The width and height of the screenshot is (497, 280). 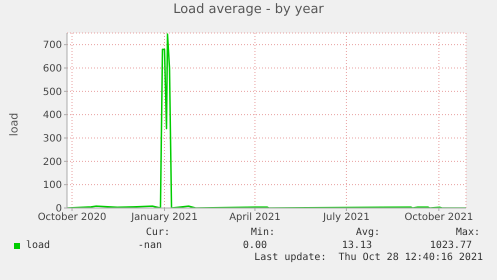 What do you see at coordinates (254, 245) in the screenshot?
I see `text: 0.00` at bounding box center [254, 245].